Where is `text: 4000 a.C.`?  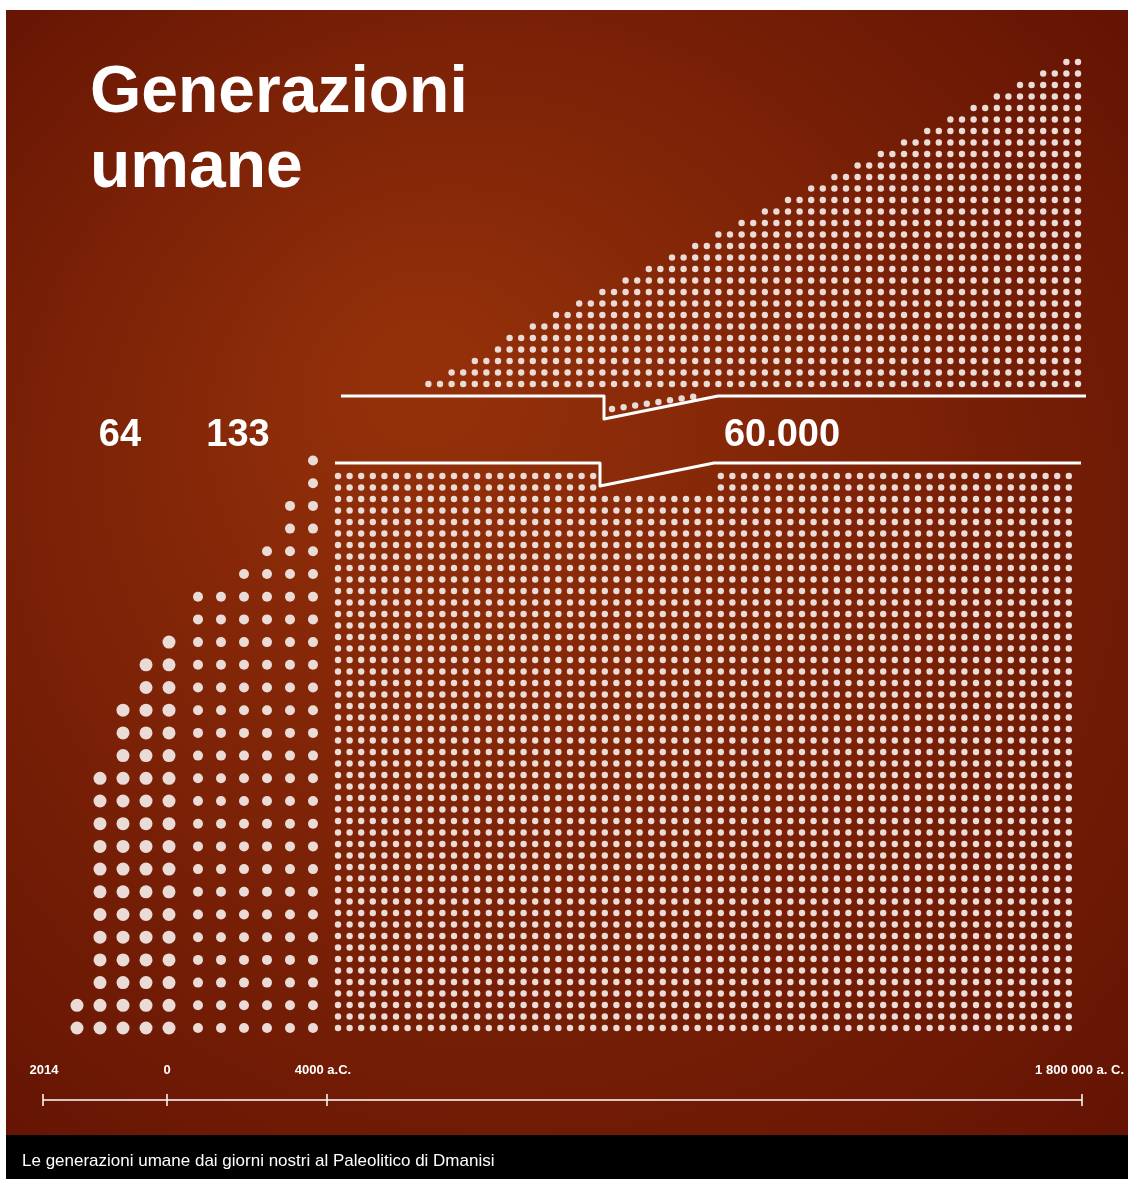
text: 4000 a.C. is located at coordinates (323, 1069).